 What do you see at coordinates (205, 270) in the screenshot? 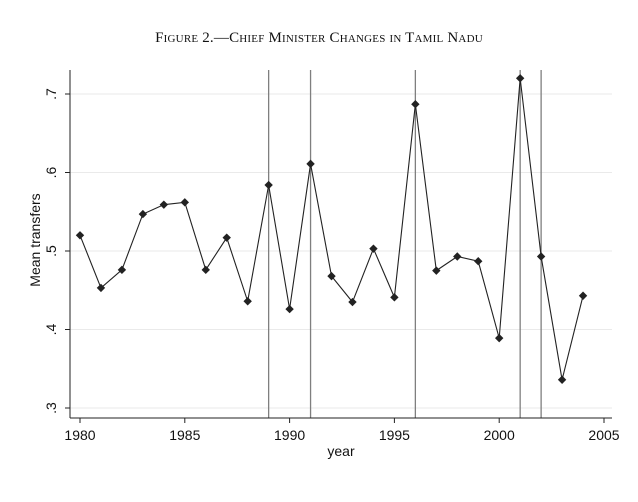
I see `data-point-1986` at bounding box center [205, 270].